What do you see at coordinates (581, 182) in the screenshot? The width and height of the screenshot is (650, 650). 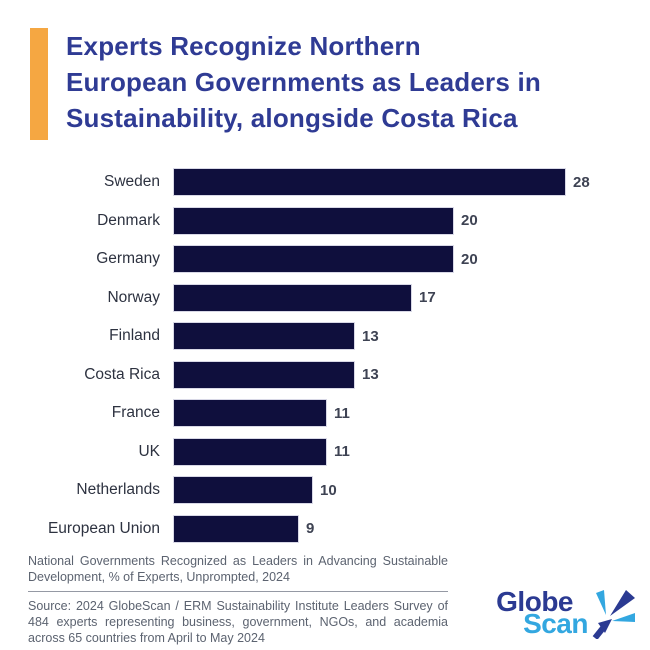 I see `value-label: 28` at bounding box center [581, 182].